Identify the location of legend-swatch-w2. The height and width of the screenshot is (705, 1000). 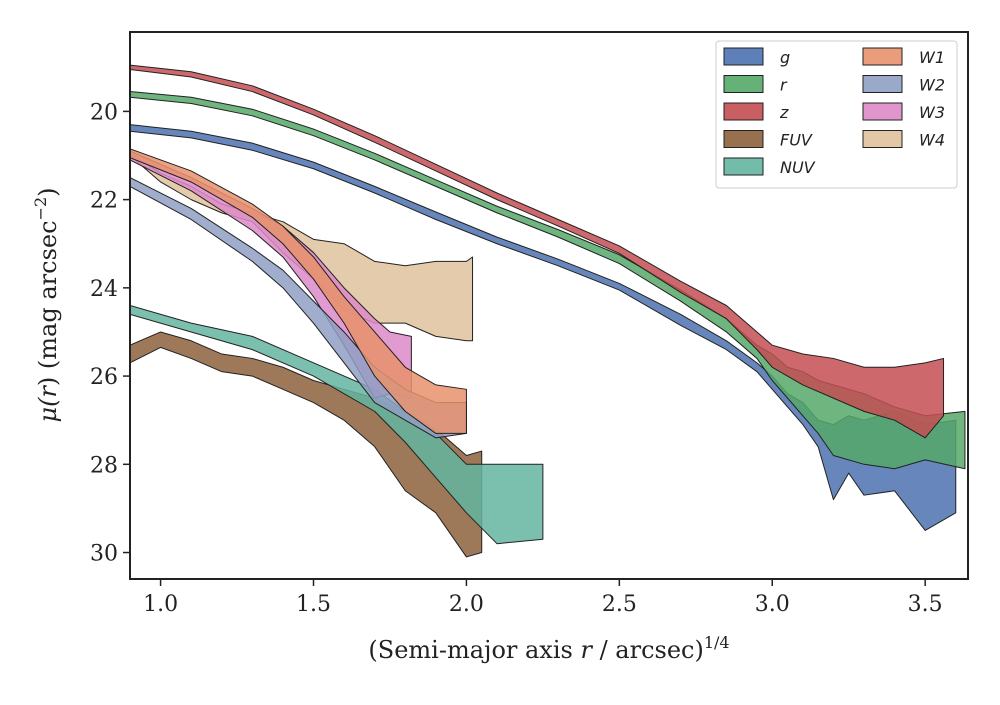
(882, 84).